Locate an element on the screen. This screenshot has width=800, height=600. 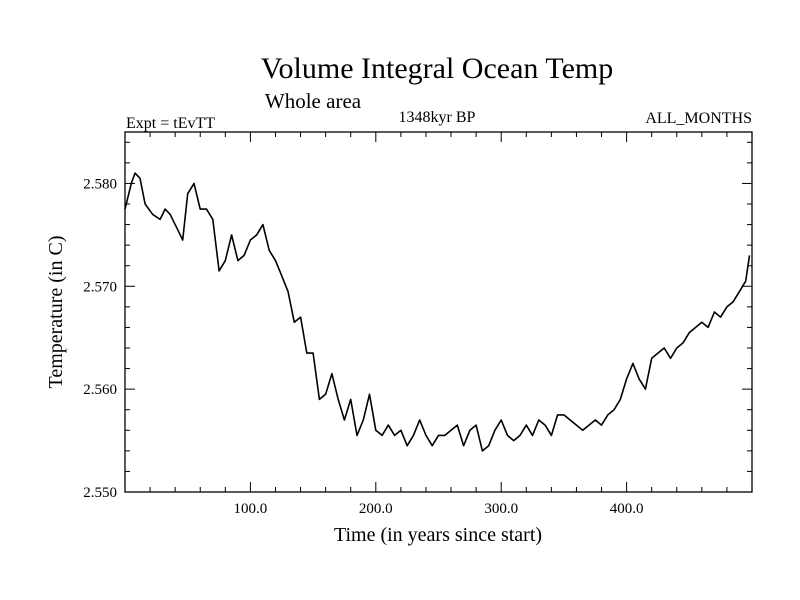
x-tick-label: 100.0 is located at coordinates (251, 509).